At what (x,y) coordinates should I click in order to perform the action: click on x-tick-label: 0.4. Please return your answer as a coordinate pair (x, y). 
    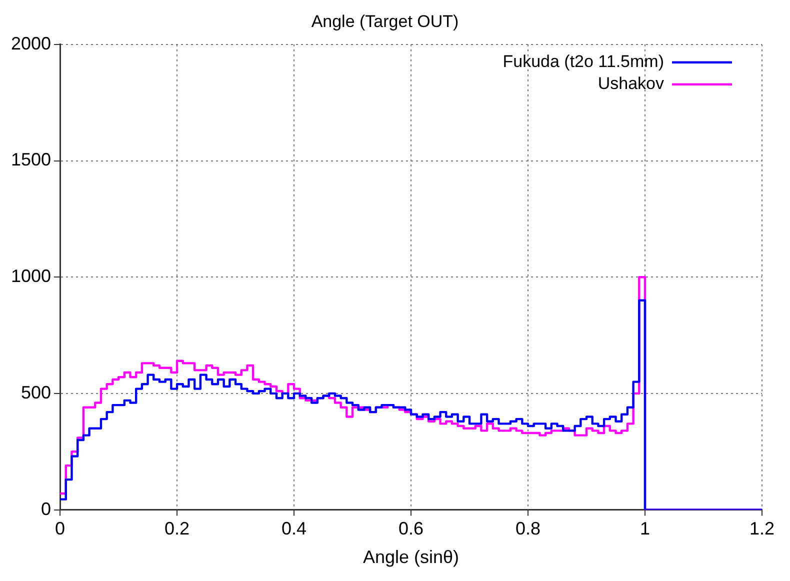
    Looking at the image, I should click on (294, 528).